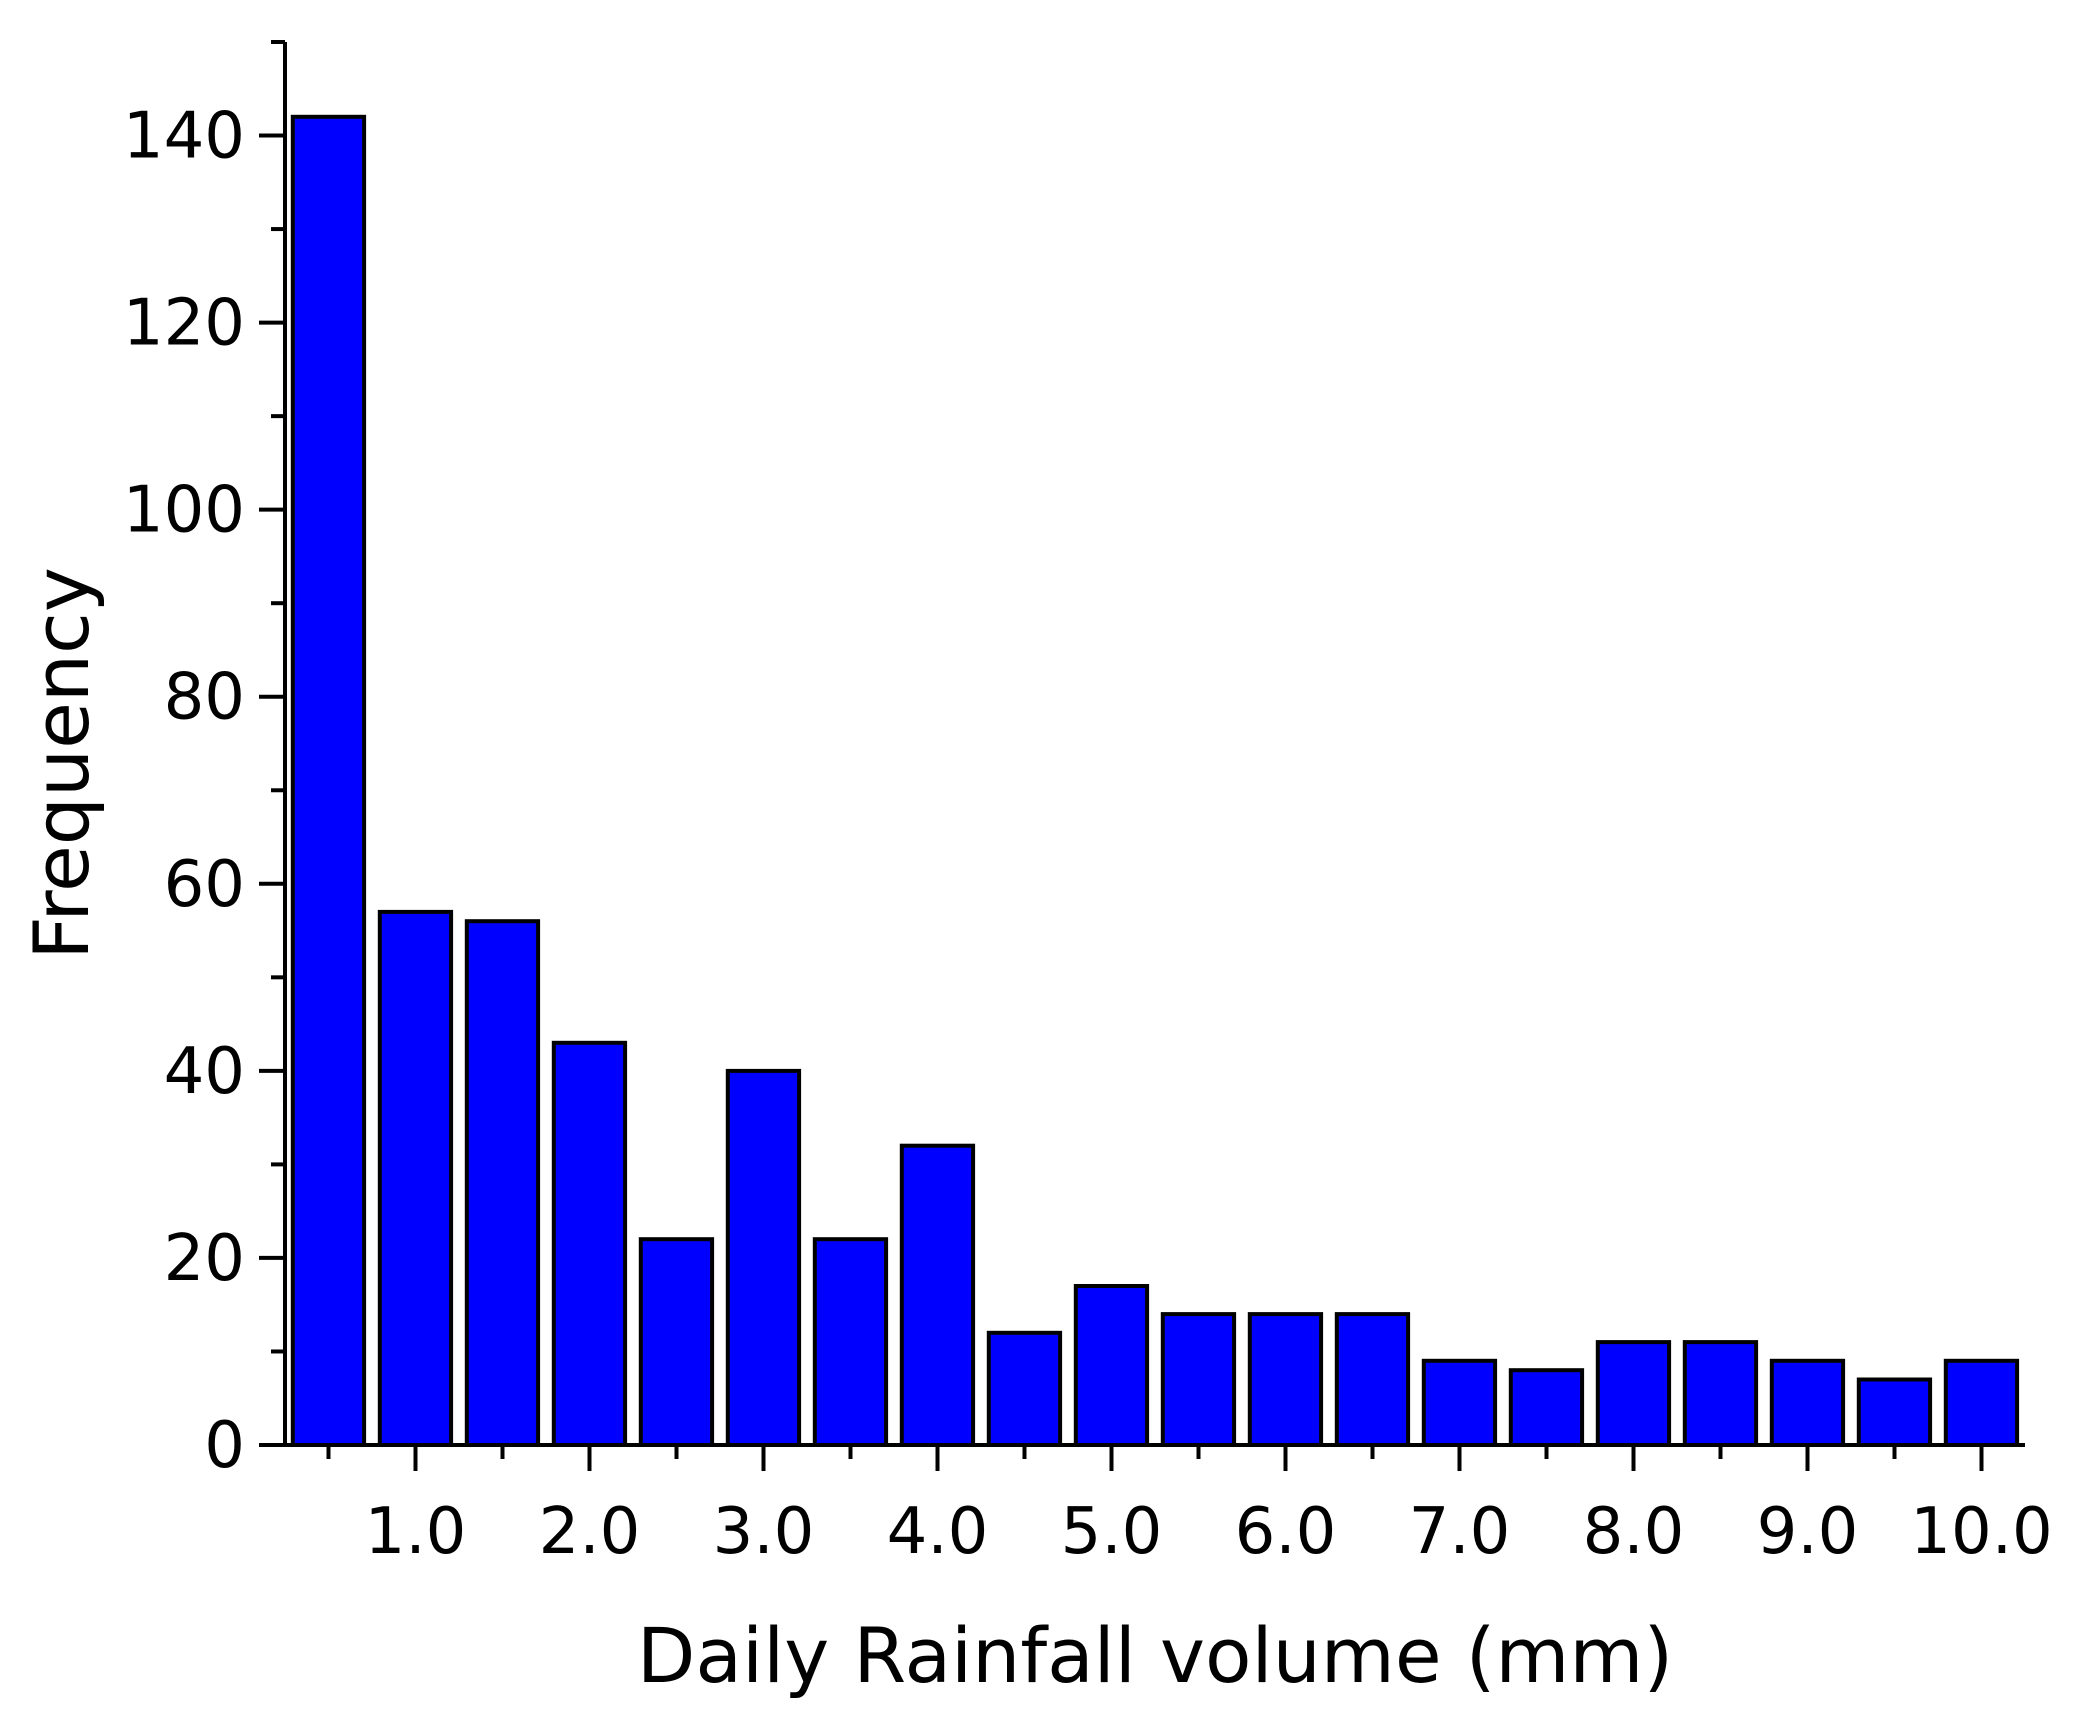  Describe the element at coordinates (1634, 1532) in the screenshot. I see `x-tick-label: 8.0` at that location.